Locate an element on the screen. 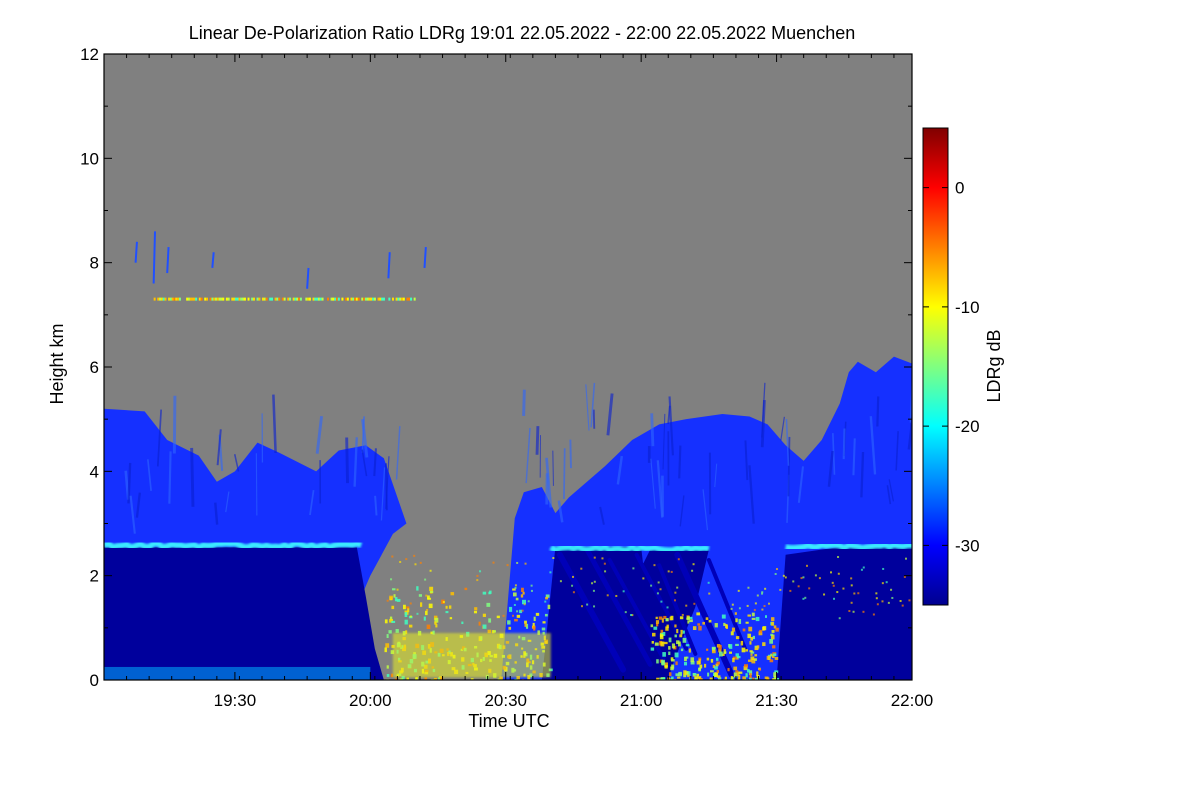 The image size is (1200, 800). colorbar-tick-label: -30 is located at coordinates (967, 545).